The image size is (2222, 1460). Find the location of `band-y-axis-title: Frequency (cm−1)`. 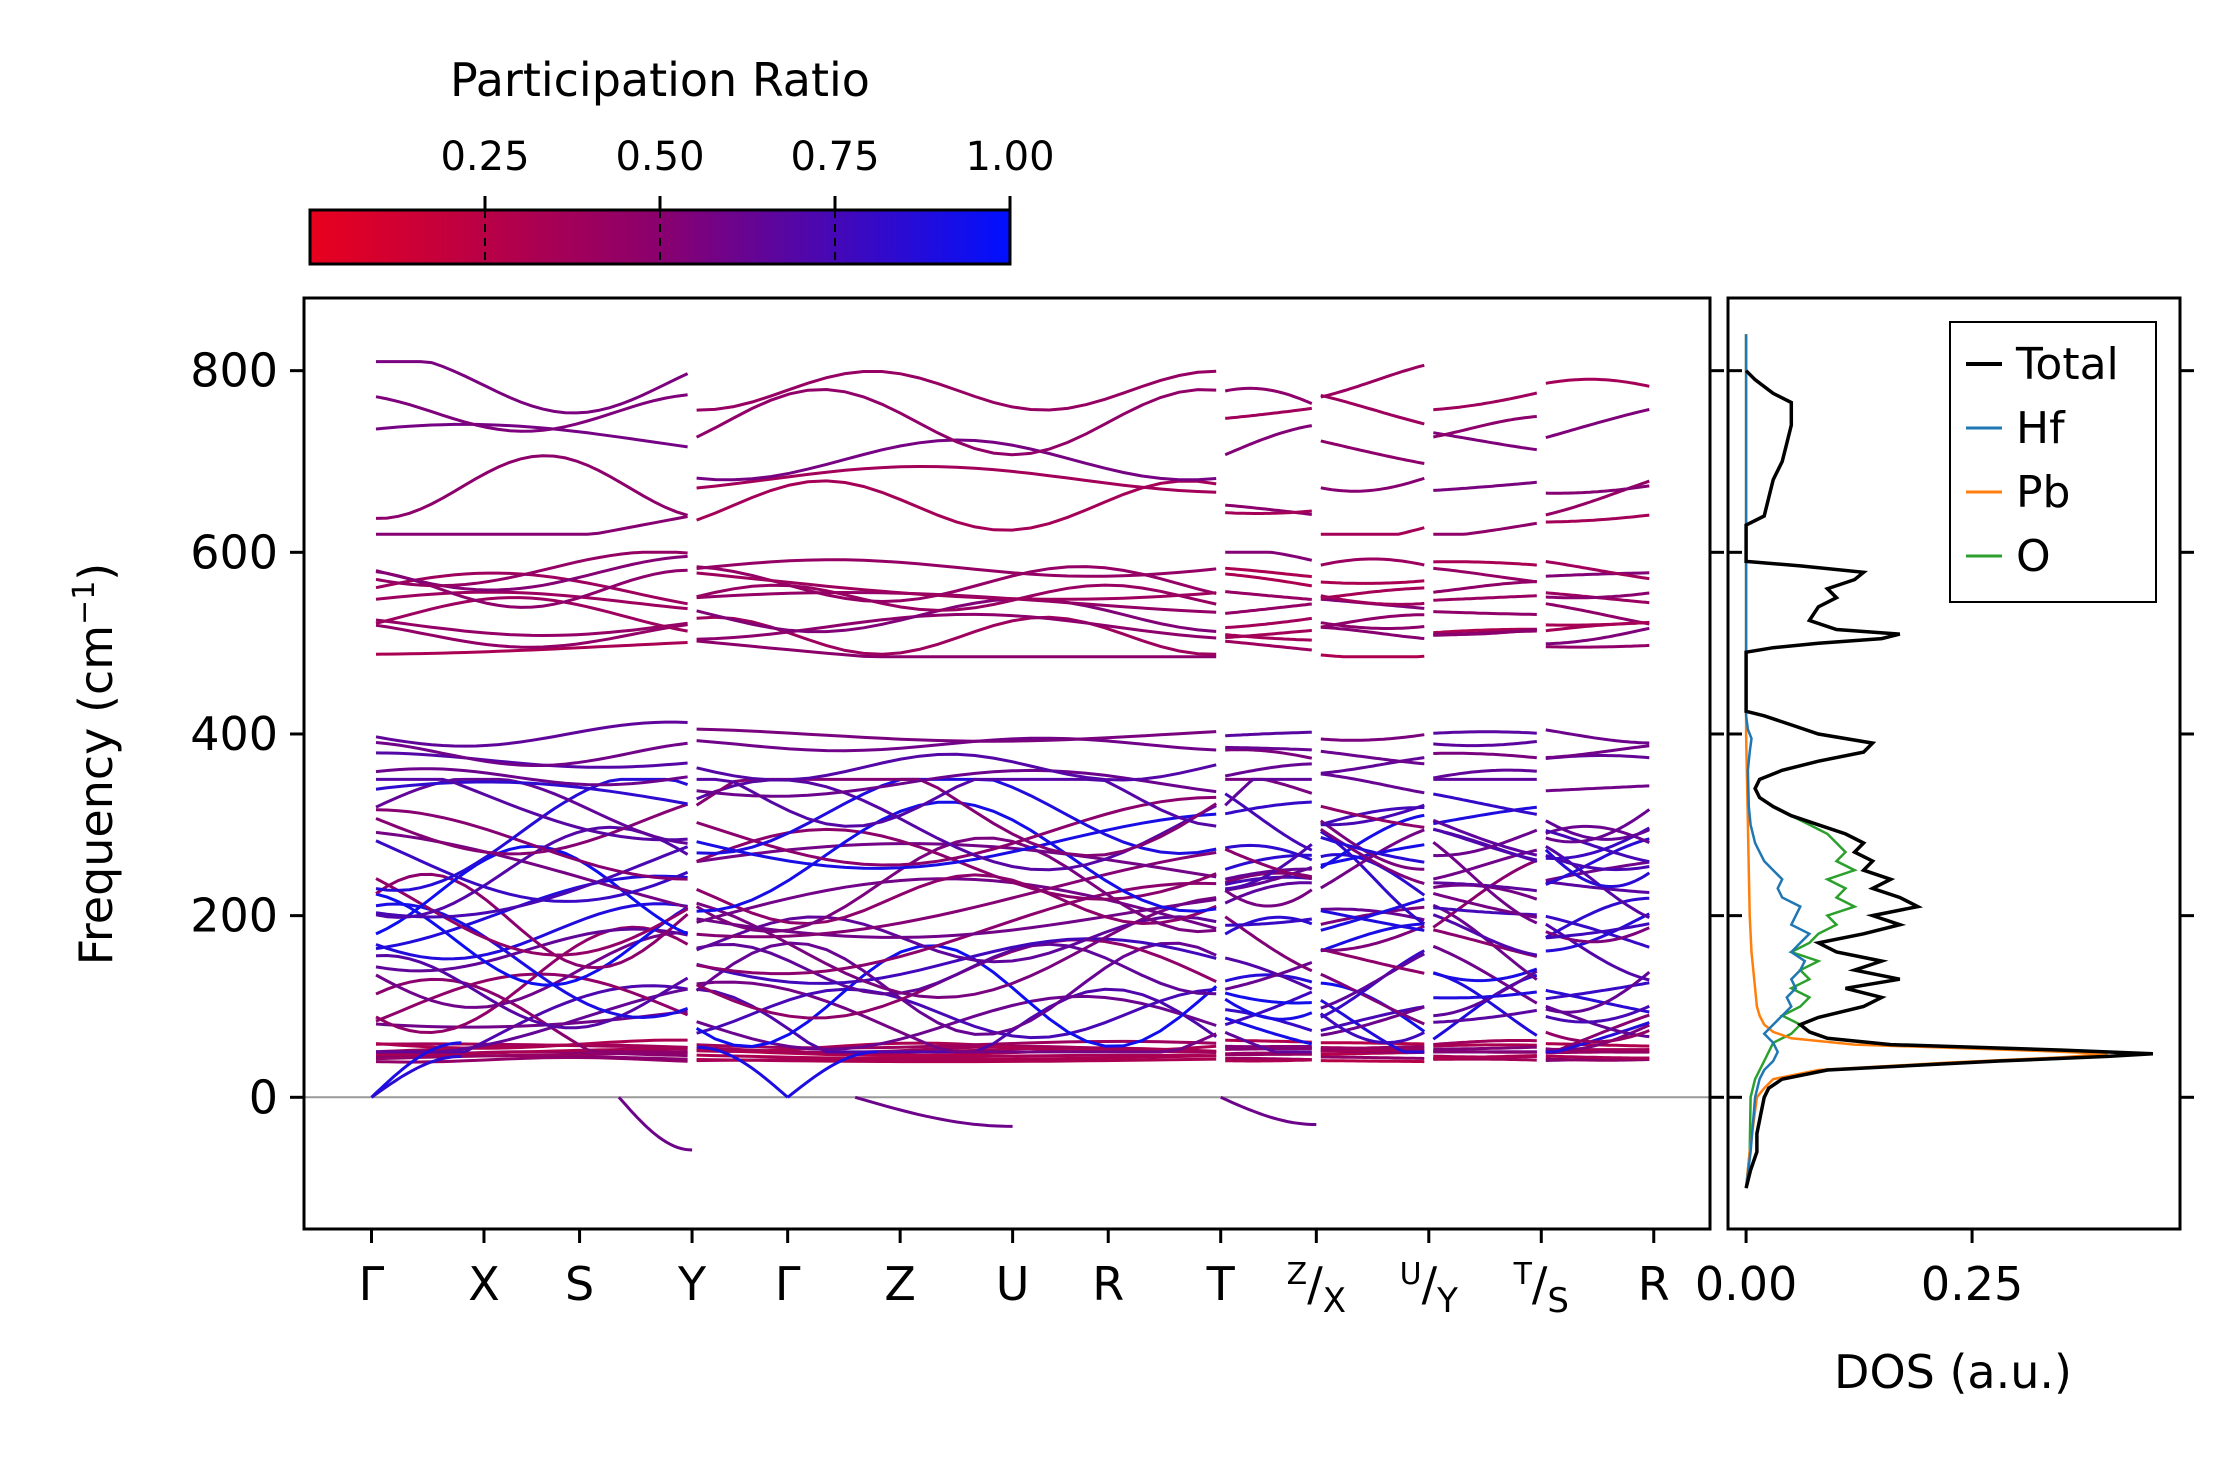

band-y-axis-title: Frequency (cm−1) is located at coordinates (95, 764).